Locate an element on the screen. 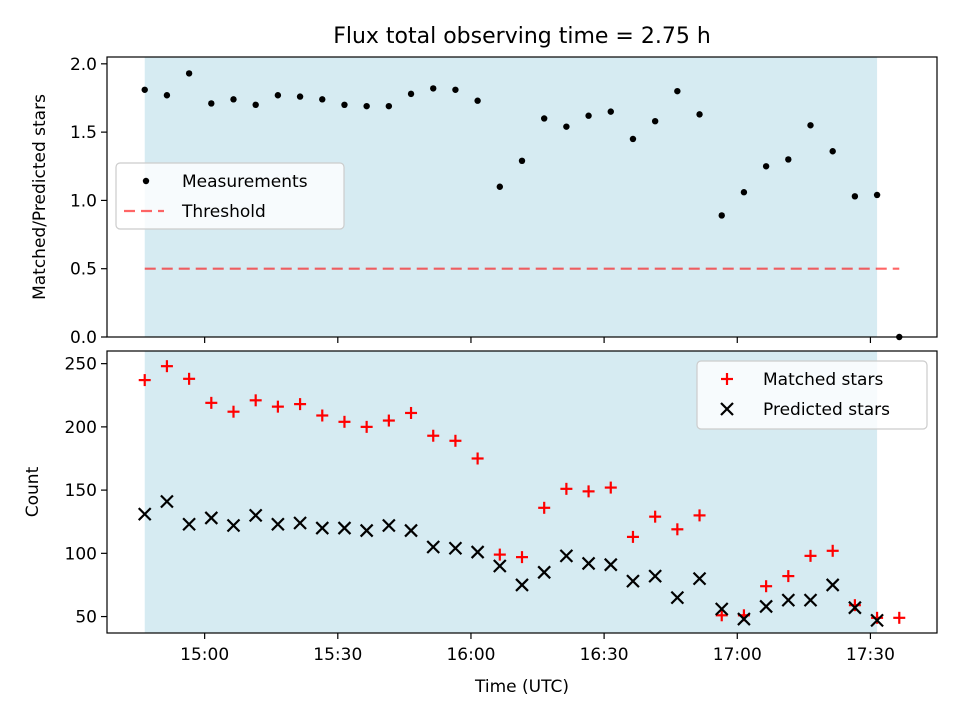 The image size is (960, 720). y-axis-ratio: 0.0 0.5 1.0 1.5 2.0 is located at coordinates (88, 201).